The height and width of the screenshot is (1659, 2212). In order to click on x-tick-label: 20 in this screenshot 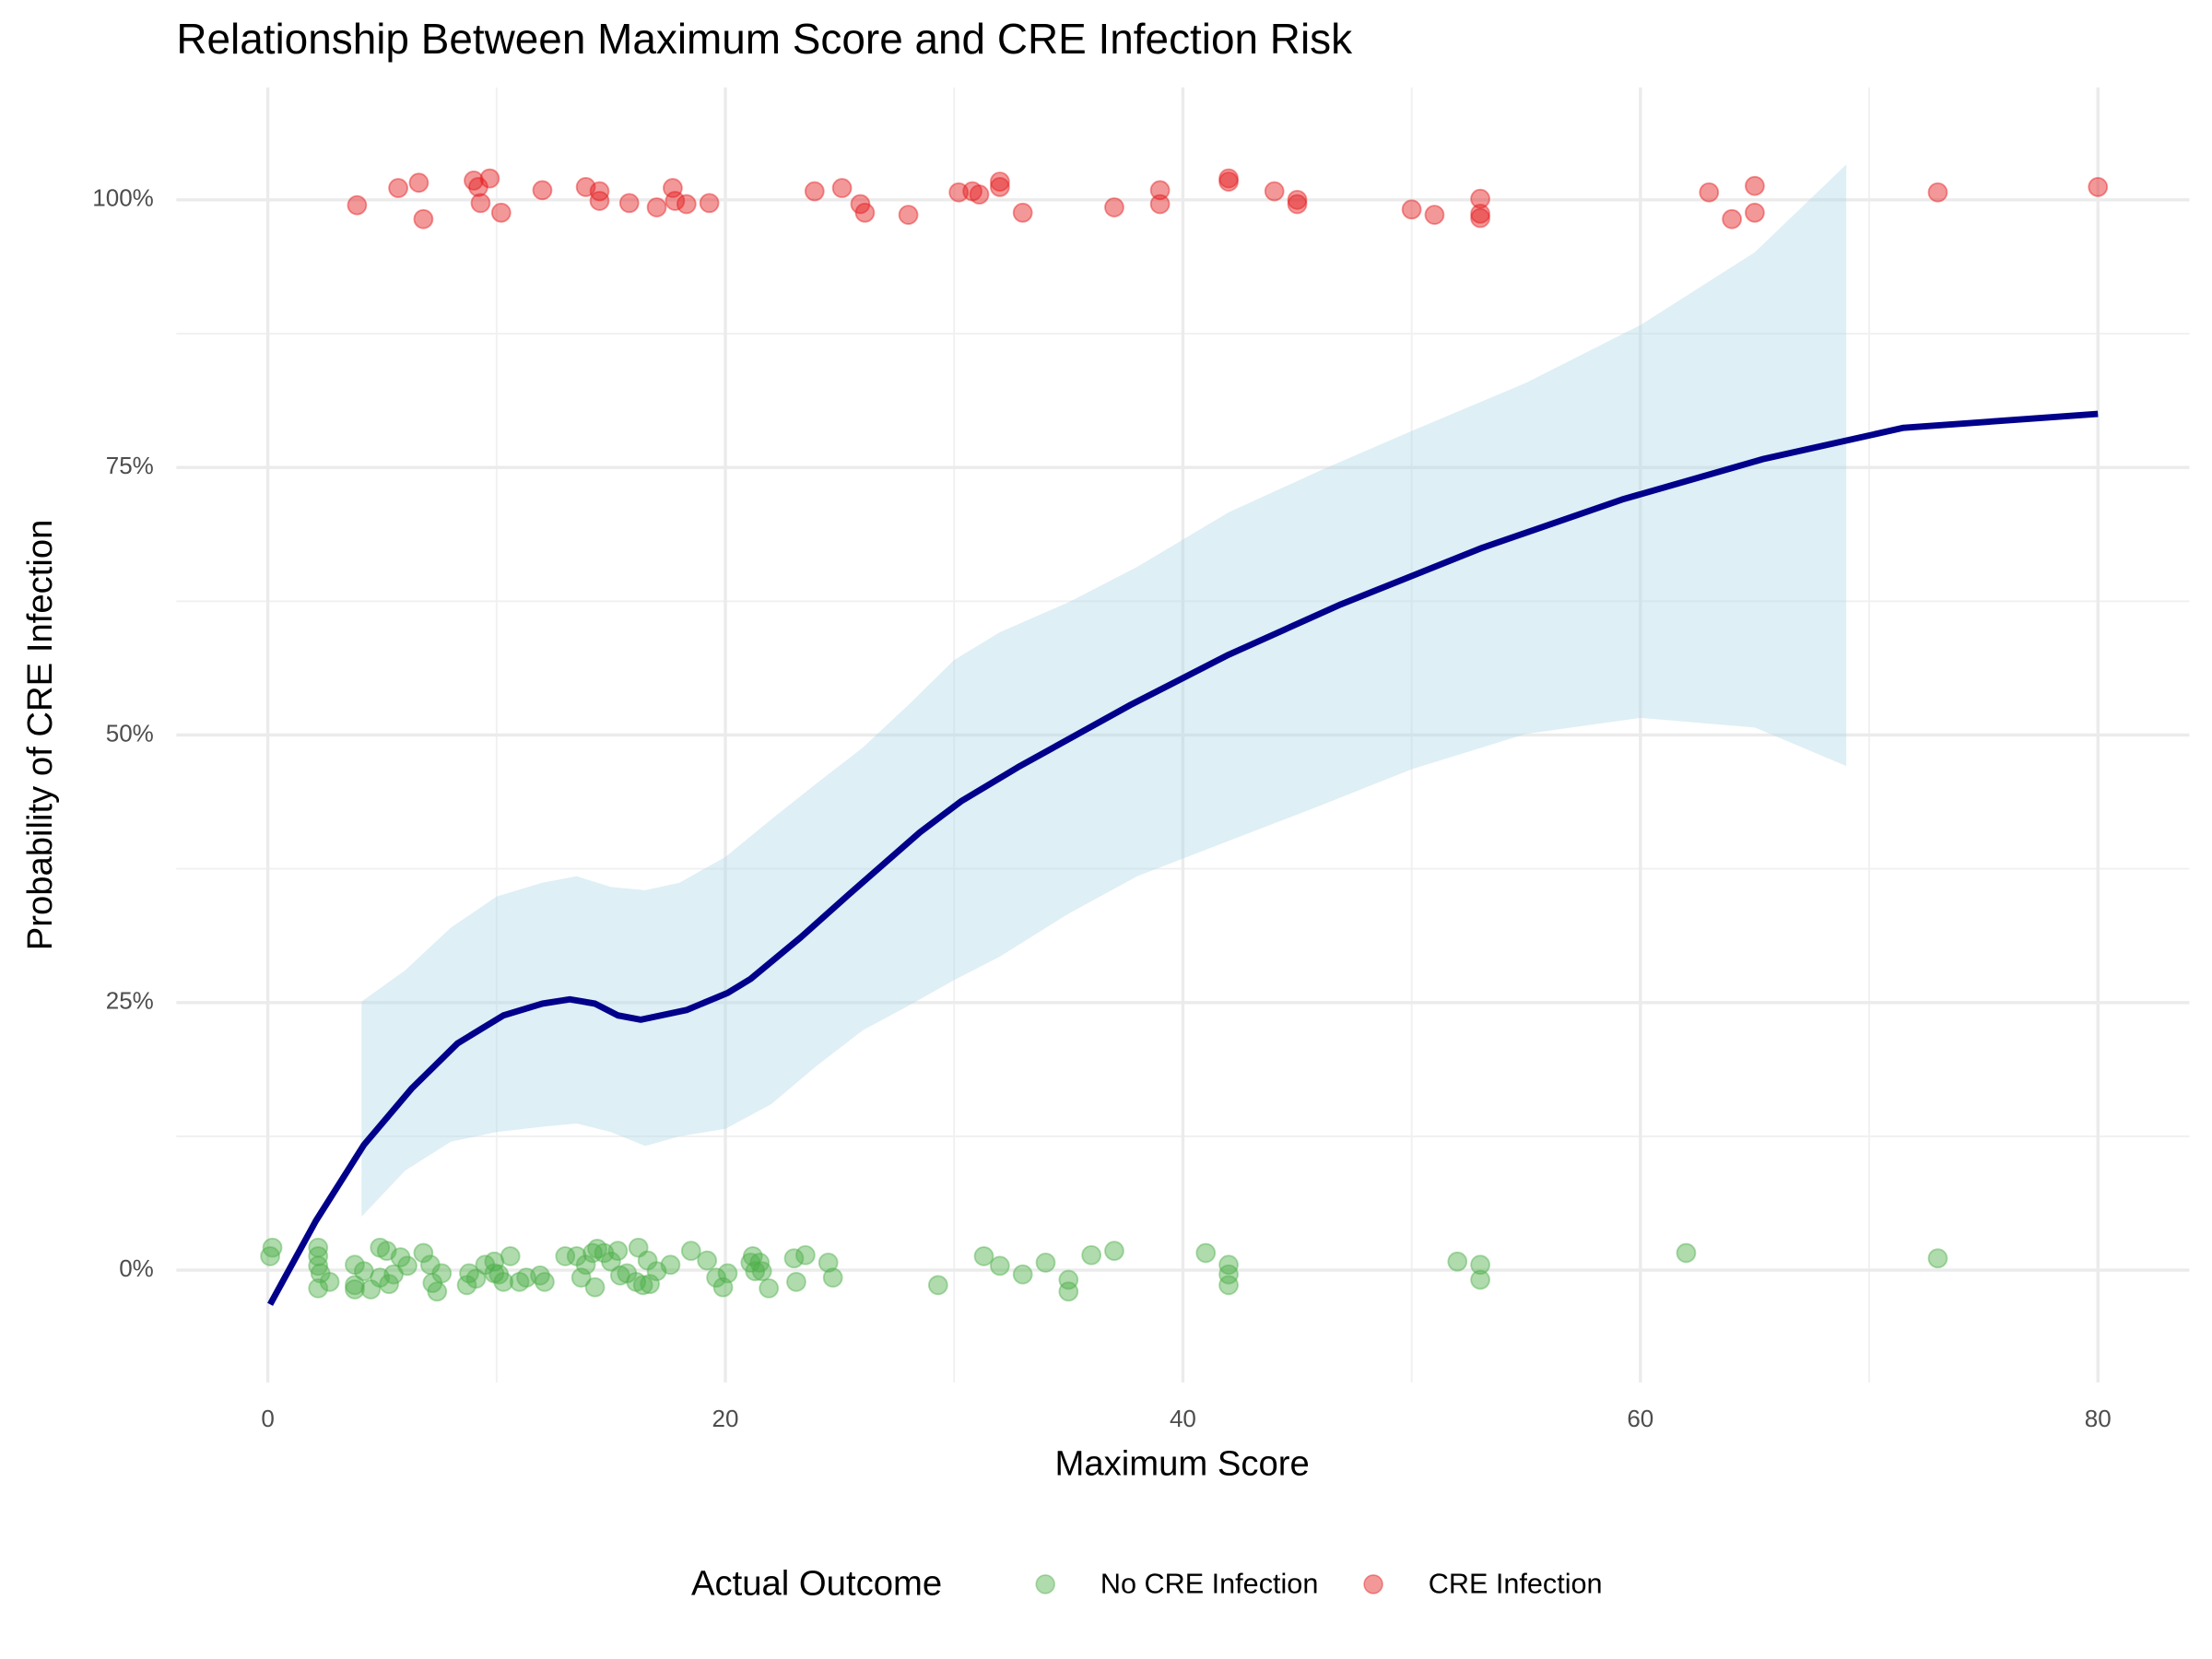, I will do `click(725, 1418)`.